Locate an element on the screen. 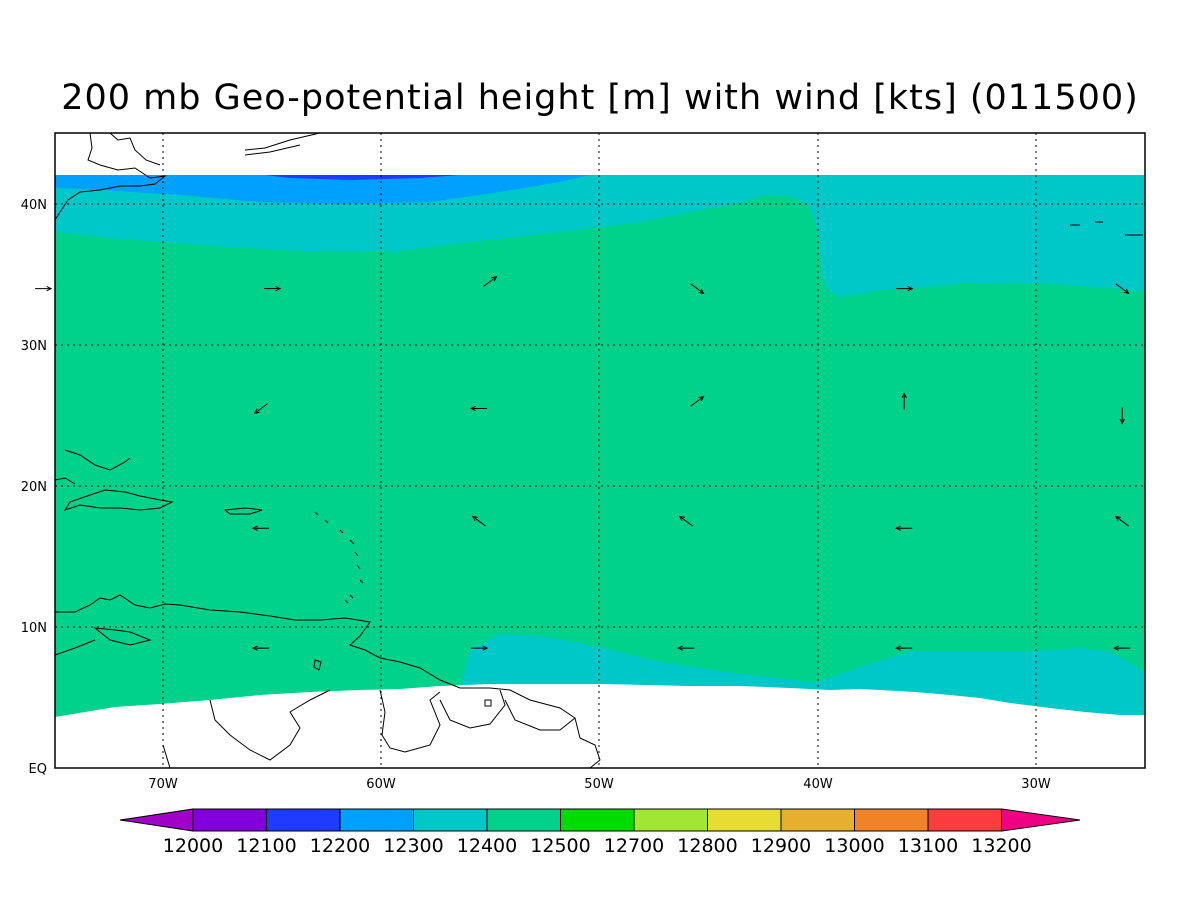 Image resolution: width=1200 pixels, height=900 pixels. lon-label-50w: 50W is located at coordinates (599, 784).